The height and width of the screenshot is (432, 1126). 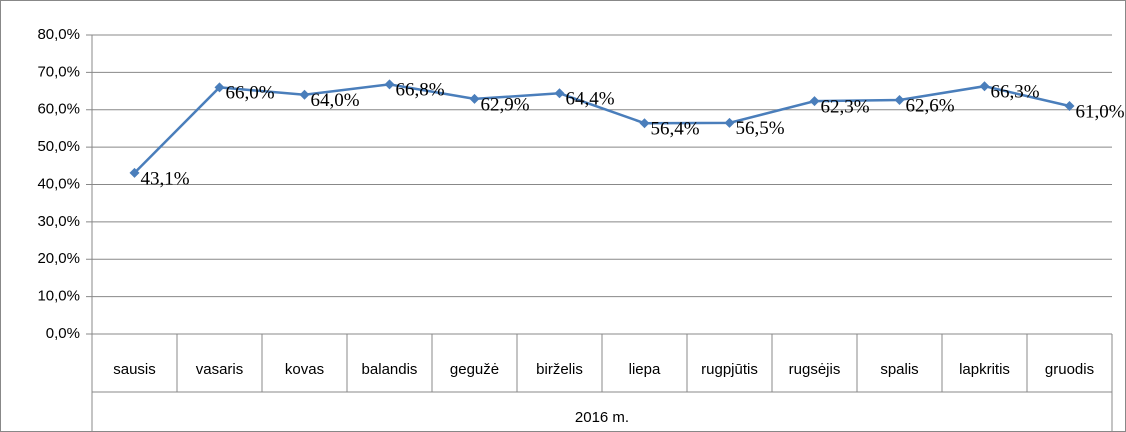 What do you see at coordinates (134, 369) in the screenshot?
I see `x-tick-label: sausis` at bounding box center [134, 369].